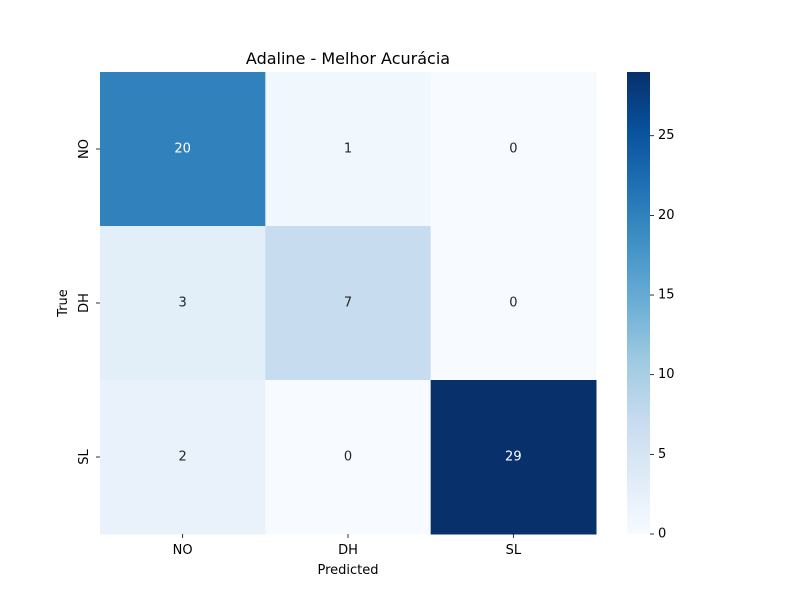 The height and width of the screenshot is (600, 800). I want to click on cell-value-label: 1, so click(348, 149).